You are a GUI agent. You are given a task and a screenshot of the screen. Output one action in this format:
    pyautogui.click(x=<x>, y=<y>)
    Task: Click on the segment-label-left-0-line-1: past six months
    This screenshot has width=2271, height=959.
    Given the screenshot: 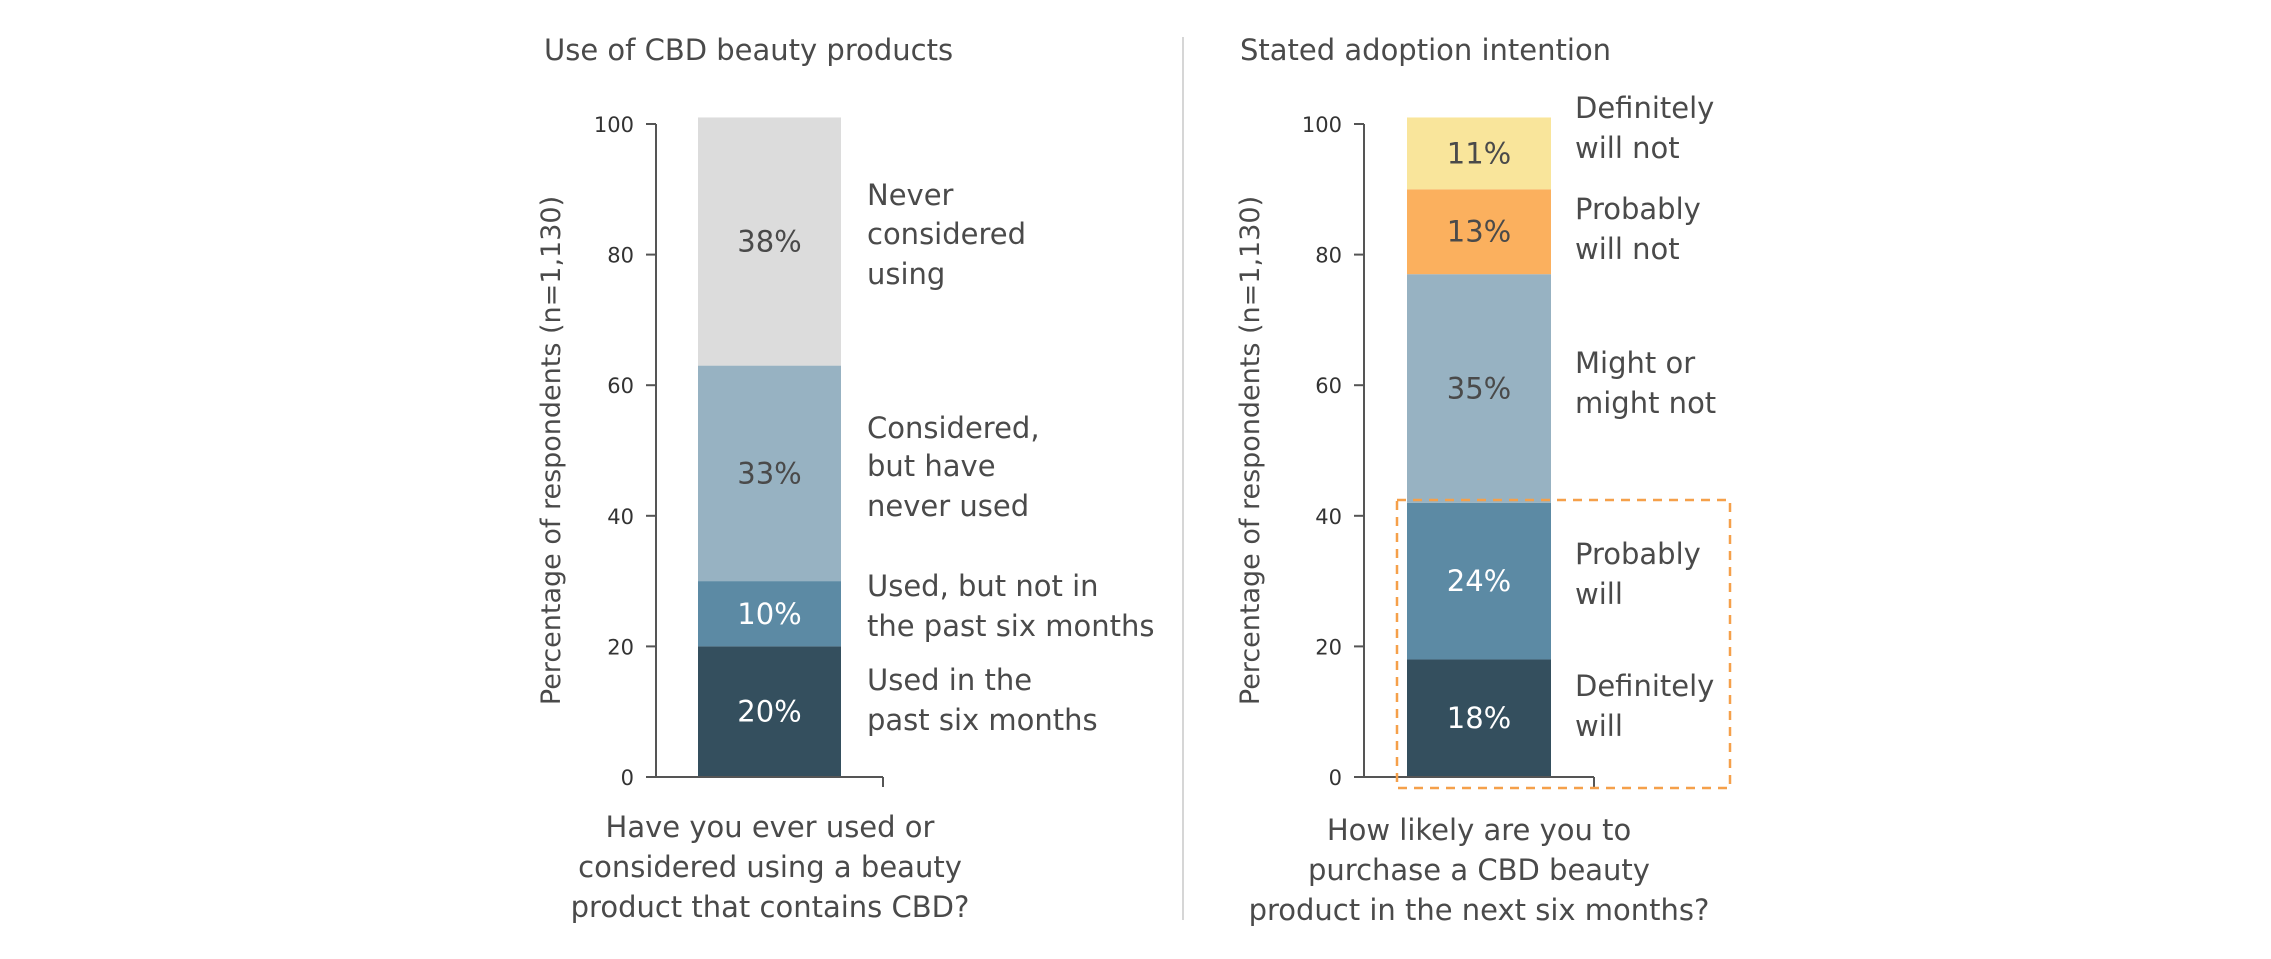 What is the action you would take?
    pyautogui.click(x=982, y=720)
    